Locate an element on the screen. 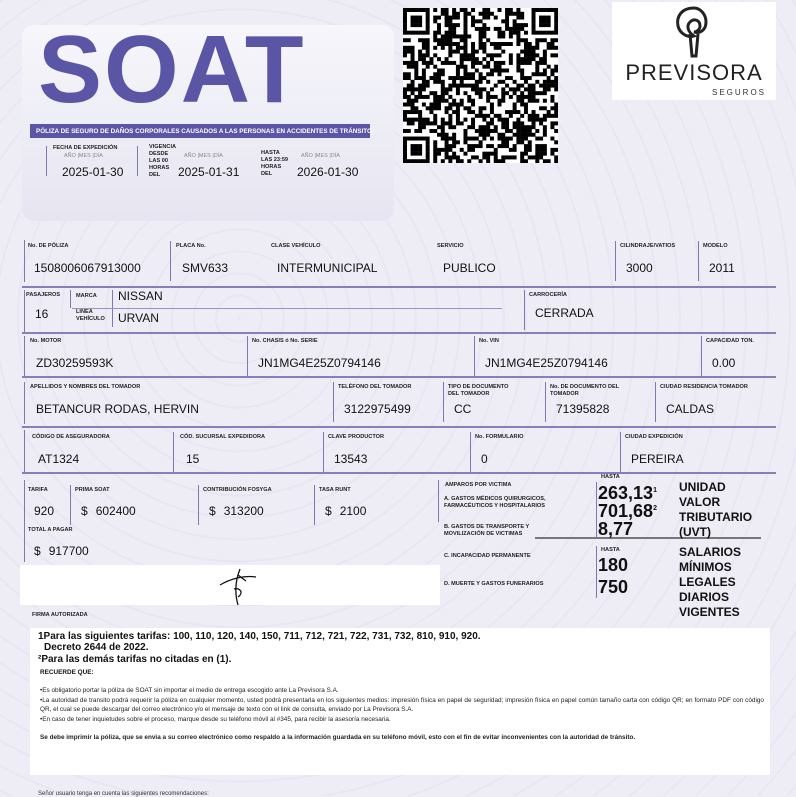  qr-code is located at coordinates (480, 85).